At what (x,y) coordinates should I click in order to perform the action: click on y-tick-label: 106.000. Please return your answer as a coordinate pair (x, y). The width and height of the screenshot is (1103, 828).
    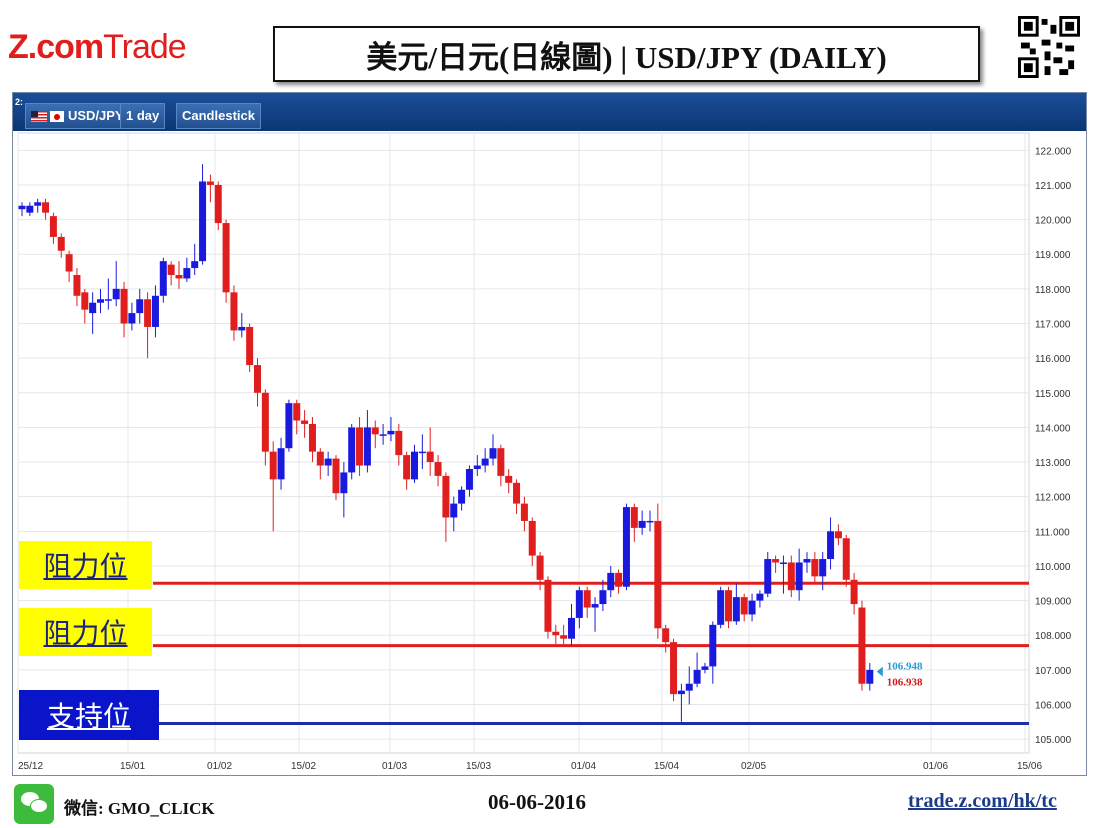
    Looking at the image, I should click on (1053, 706).